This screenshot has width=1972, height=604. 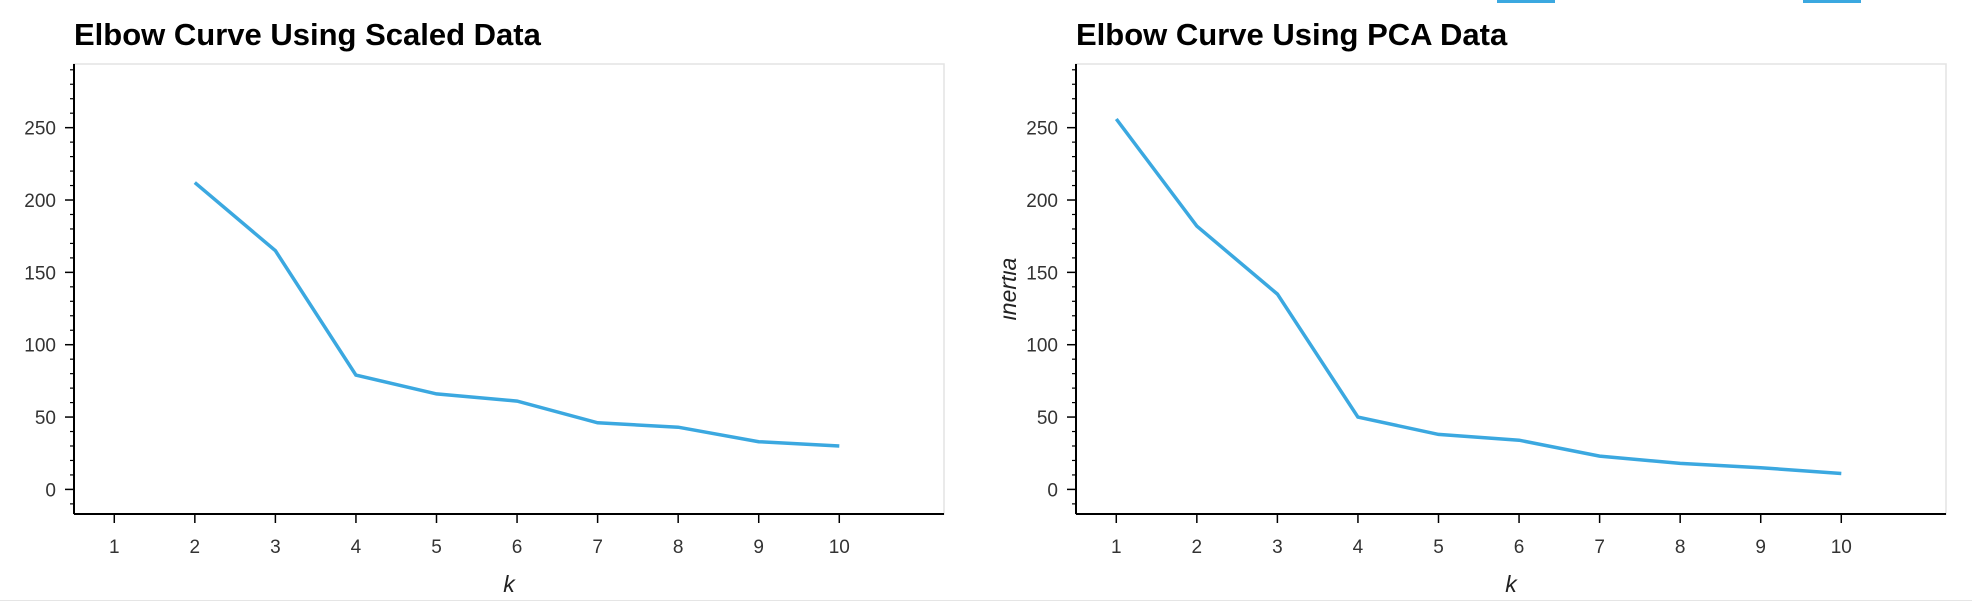 What do you see at coordinates (1832, 1) in the screenshot?
I see `toolbar-indicator-right` at bounding box center [1832, 1].